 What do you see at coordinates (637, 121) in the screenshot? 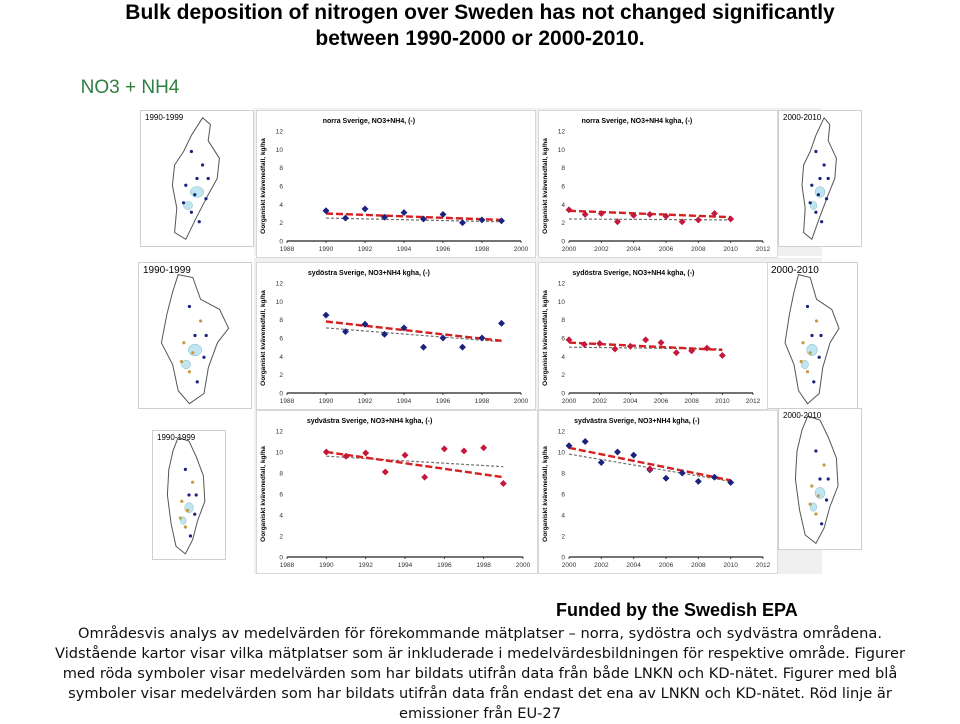
I see `chart-title: norra Sverige, NO3+NH4 kgha, (-)` at bounding box center [637, 121].